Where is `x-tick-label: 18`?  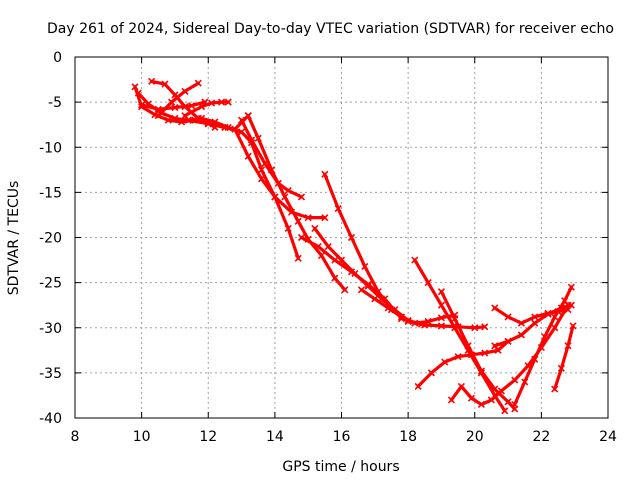 x-tick-label: 18 is located at coordinates (408, 437).